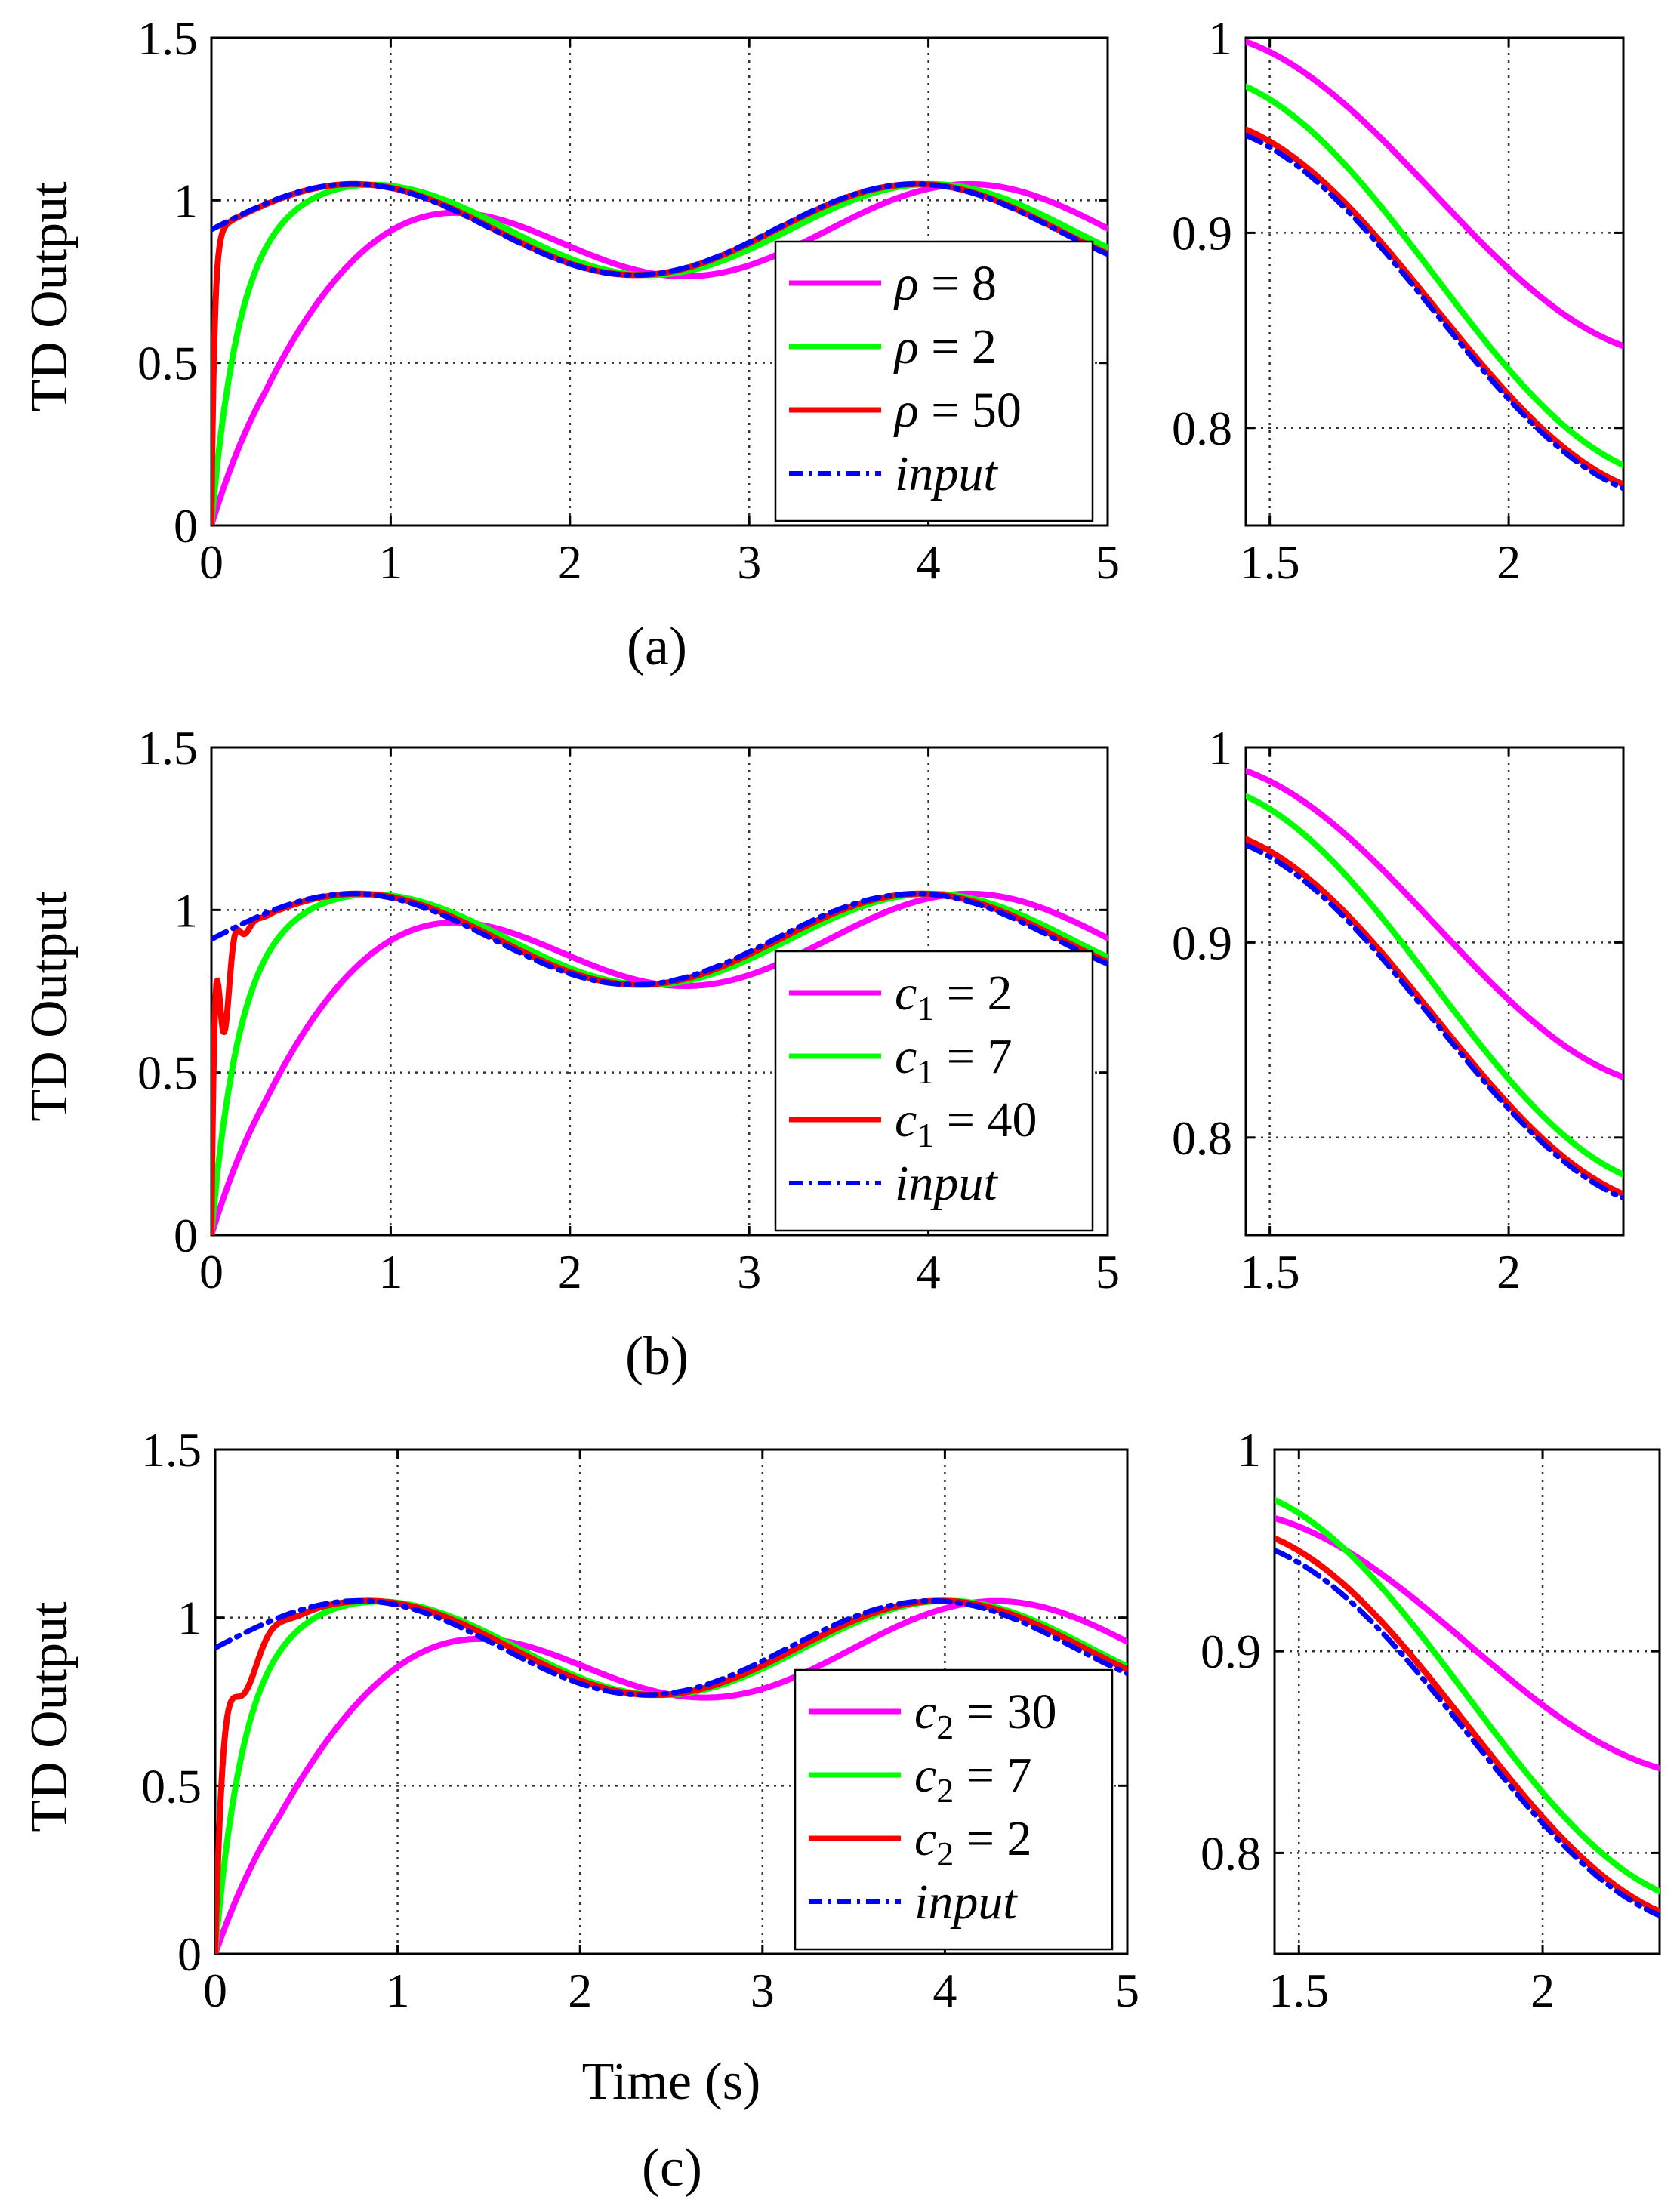 The height and width of the screenshot is (2209, 1680). Describe the element at coordinates (189, 1954) in the screenshot. I see `chart-c-ytick-label: 0` at that location.